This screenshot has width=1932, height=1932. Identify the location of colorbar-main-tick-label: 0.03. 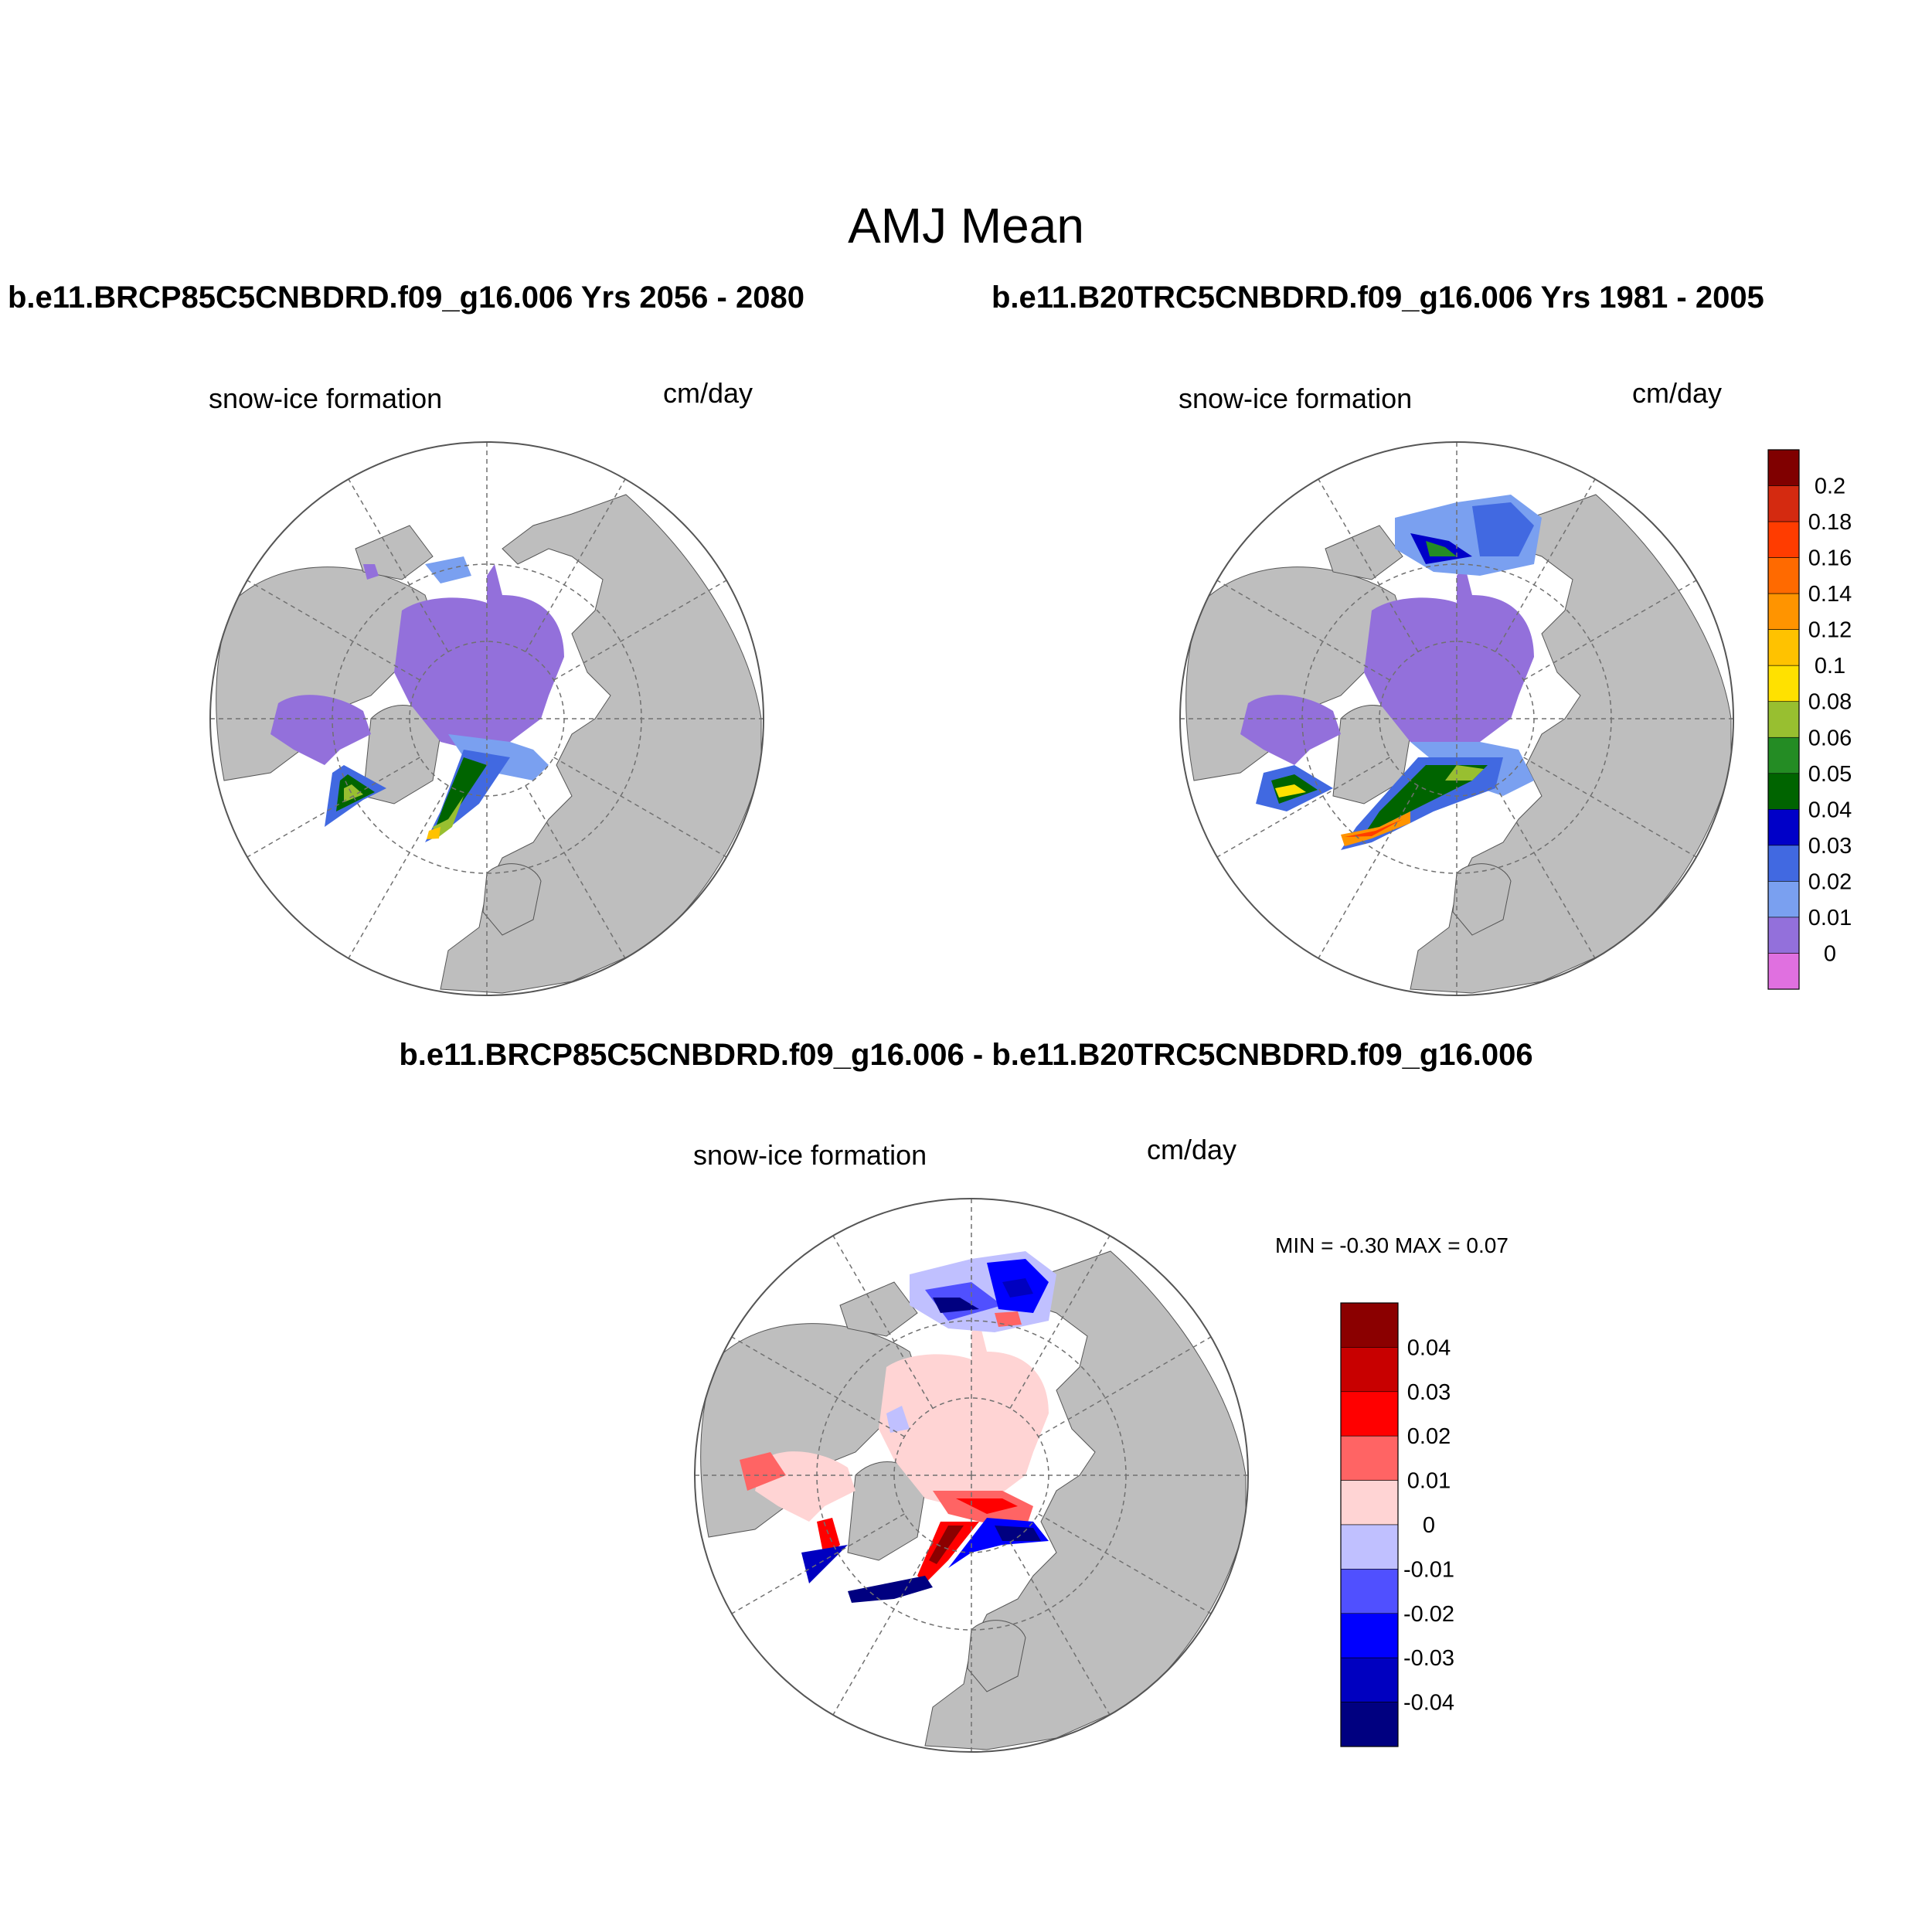
(1830, 847).